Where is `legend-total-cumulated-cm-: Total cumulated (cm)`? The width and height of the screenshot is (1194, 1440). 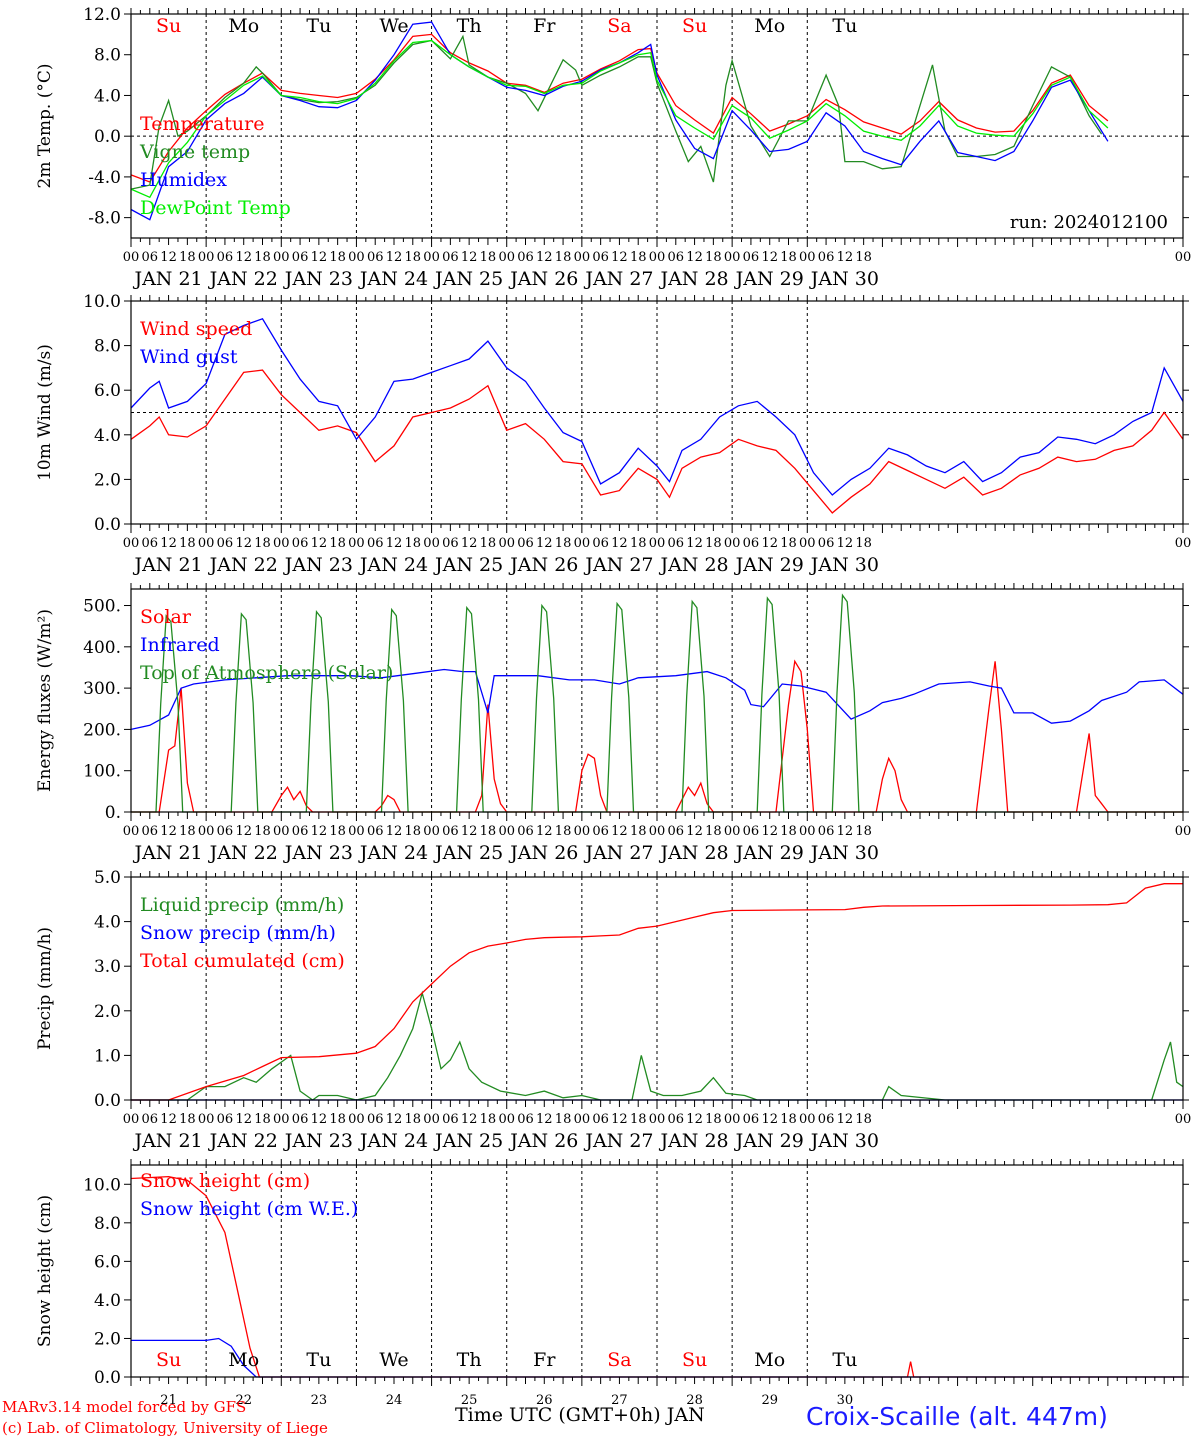 legend-total-cumulated-cm-: Total cumulated (cm) is located at coordinates (242, 961).